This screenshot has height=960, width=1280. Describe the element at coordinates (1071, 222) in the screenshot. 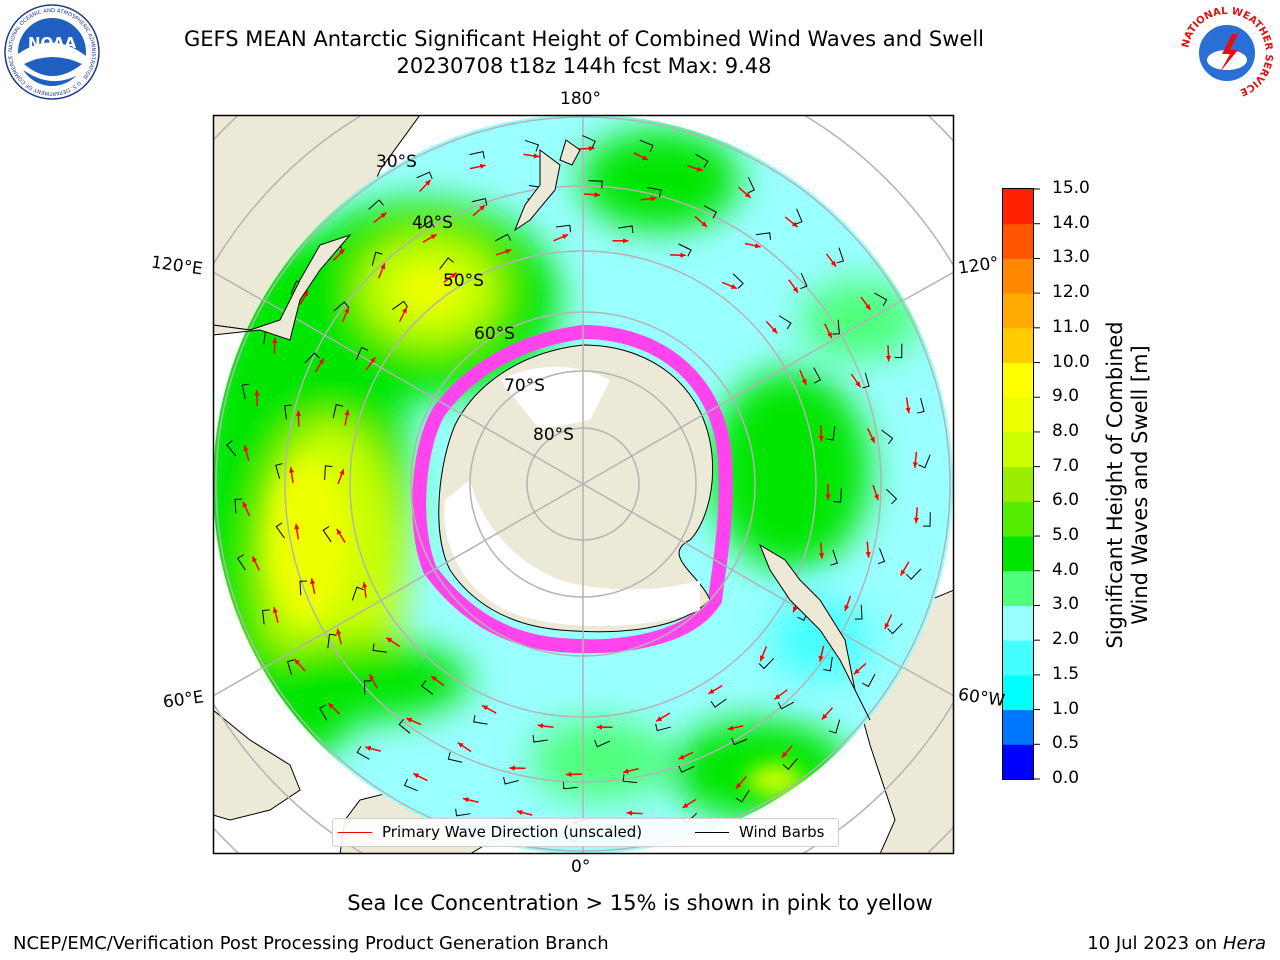

I see `colorbar-tick-label: 14.0` at that location.